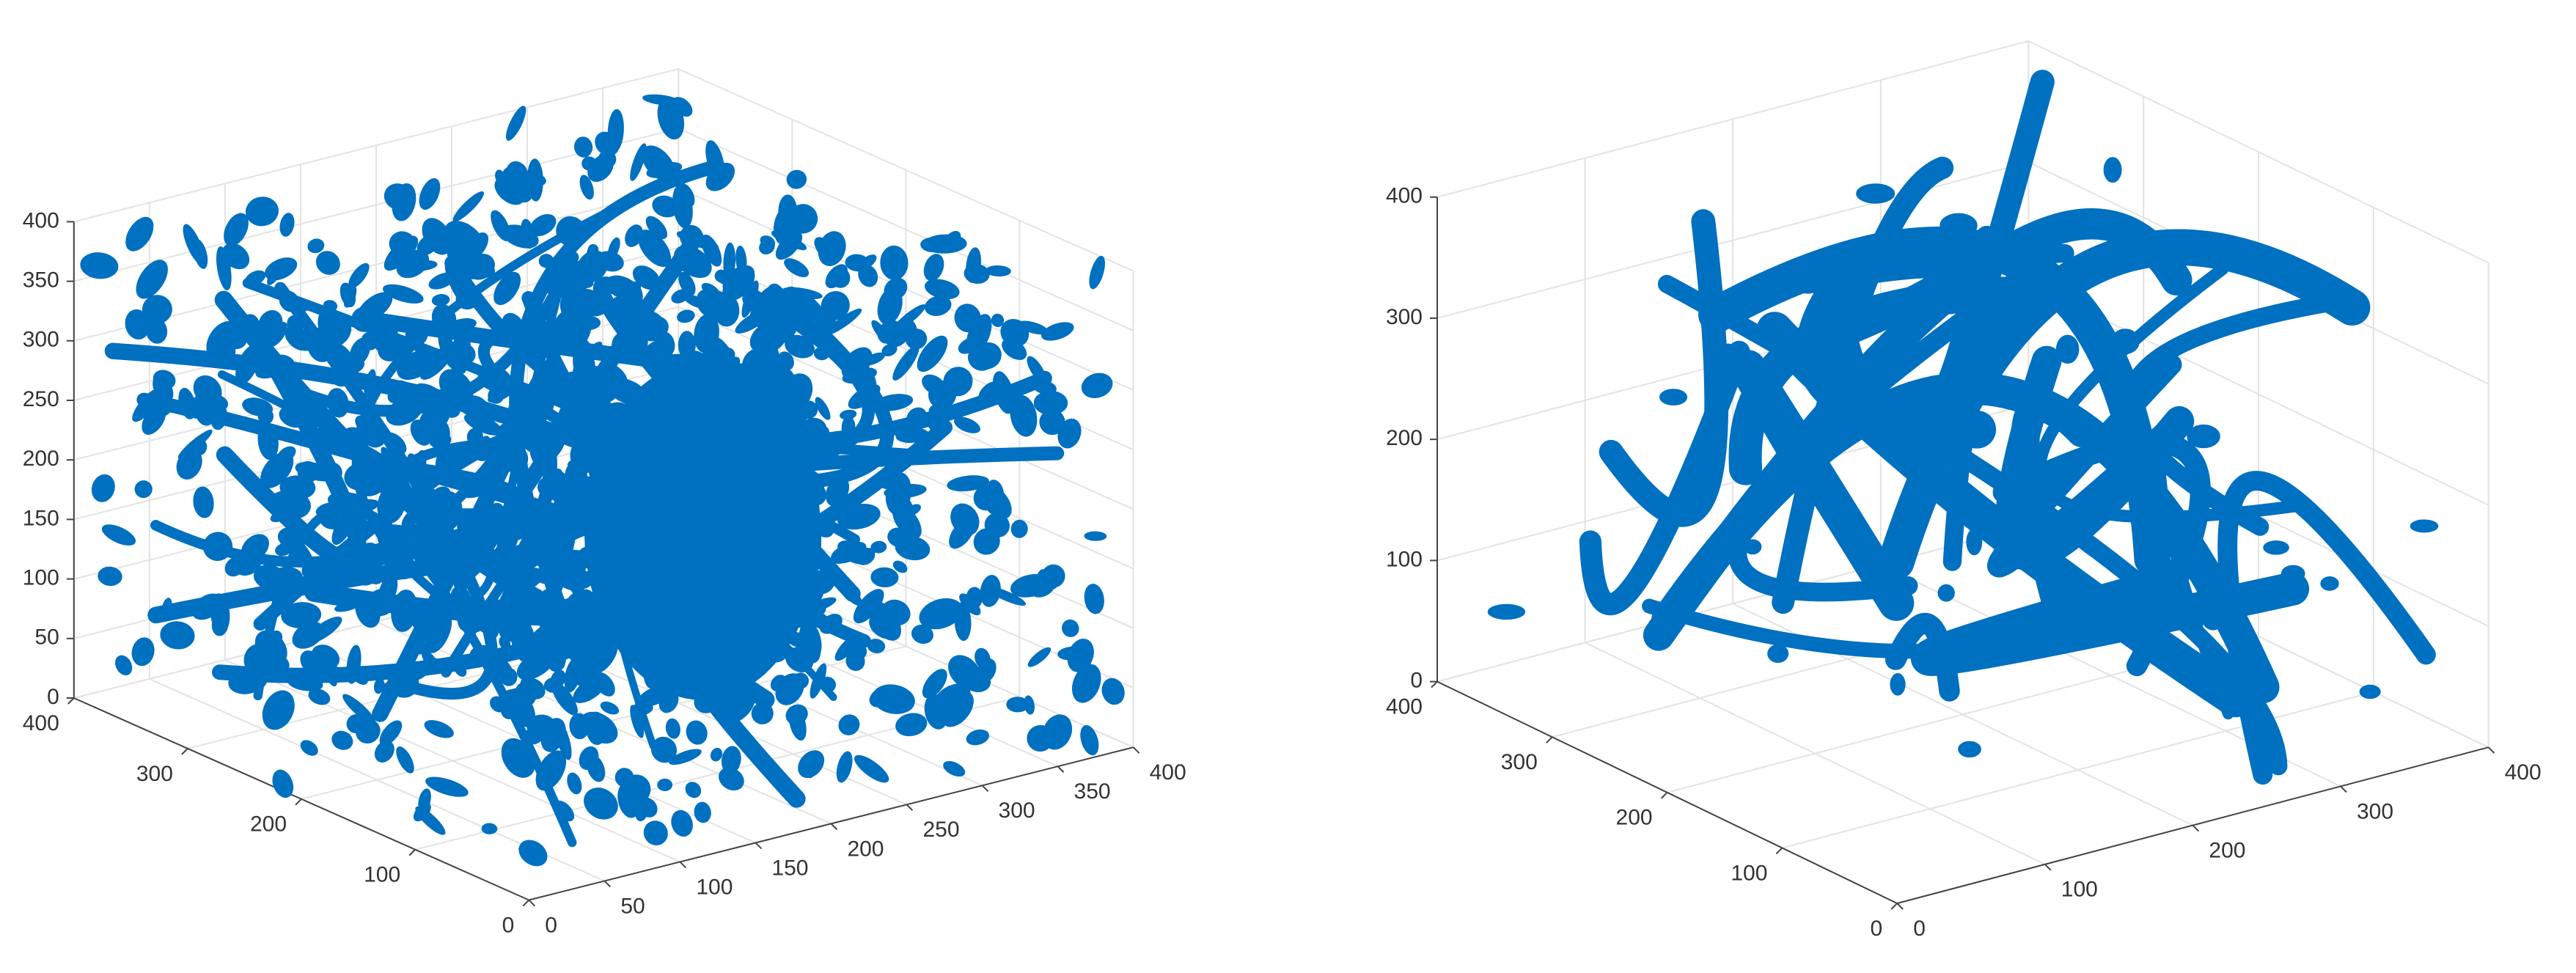 This screenshot has height=973, width=2576. I want to click on y-tick-label: 400, so click(41, 723).